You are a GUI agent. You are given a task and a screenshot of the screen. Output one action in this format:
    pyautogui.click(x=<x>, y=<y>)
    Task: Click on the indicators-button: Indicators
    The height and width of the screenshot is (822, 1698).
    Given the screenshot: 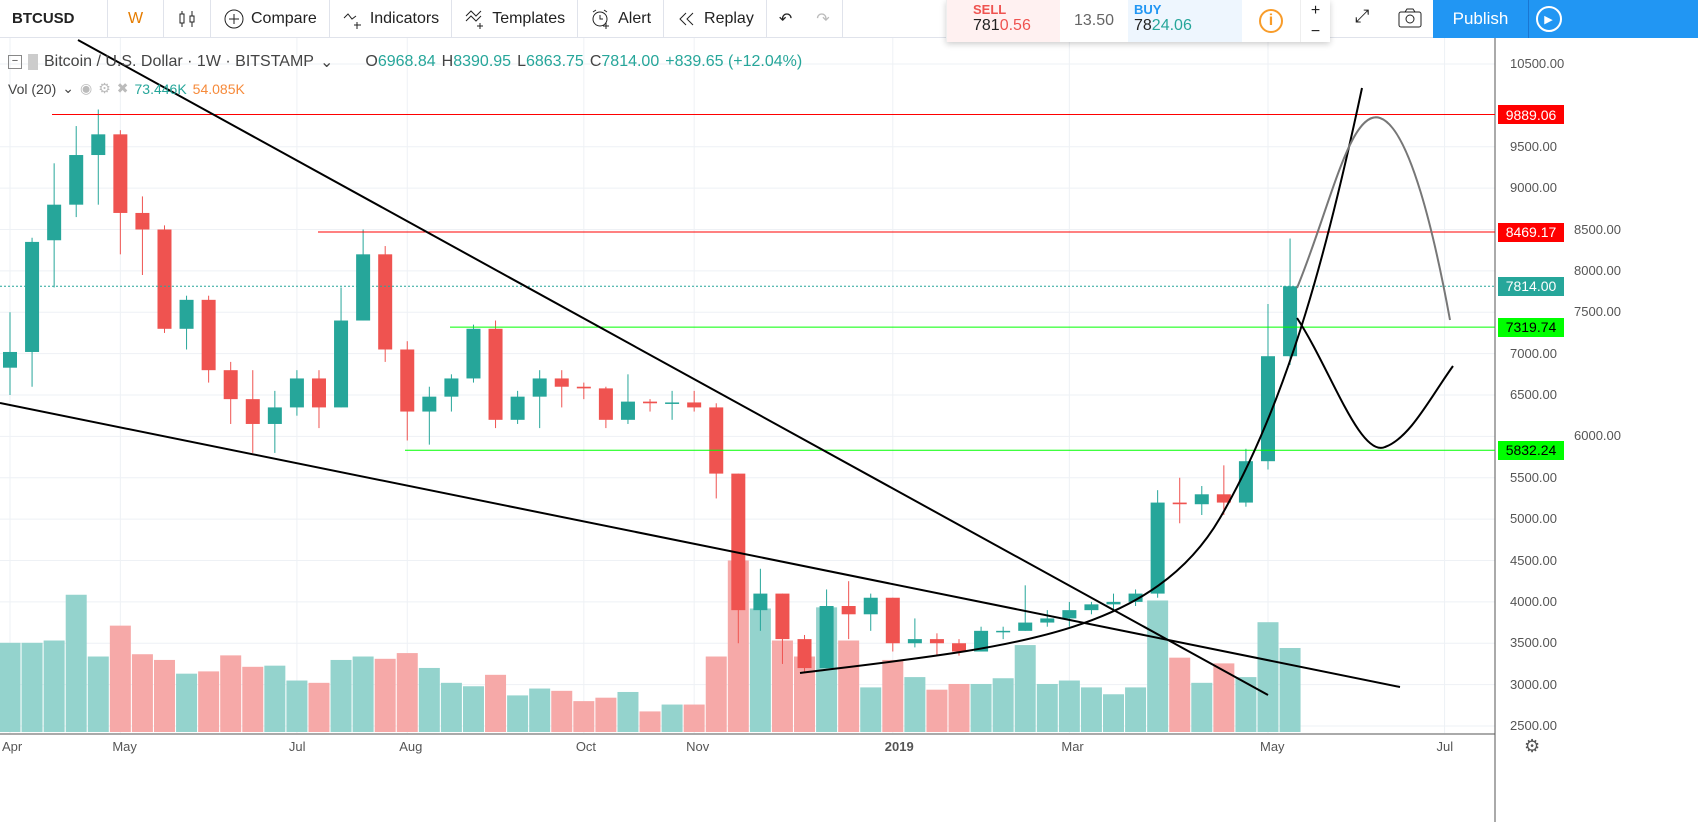 What is the action you would take?
    pyautogui.click(x=391, y=19)
    